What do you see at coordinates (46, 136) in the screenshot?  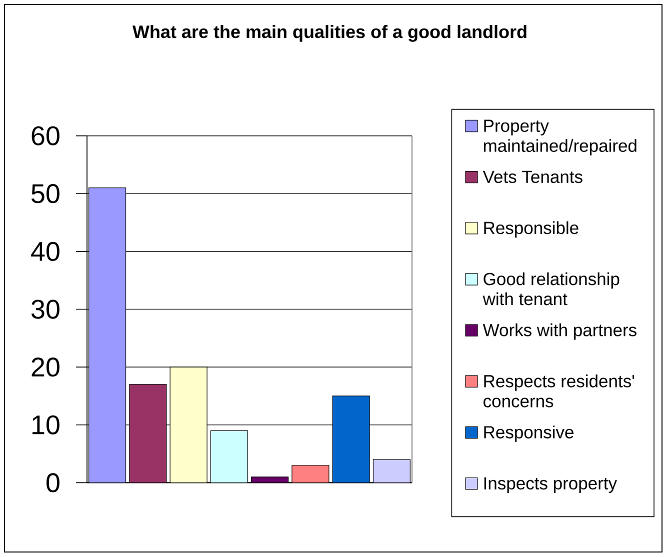 I see `y-tick-label: 60` at bounding box center [46, 136].